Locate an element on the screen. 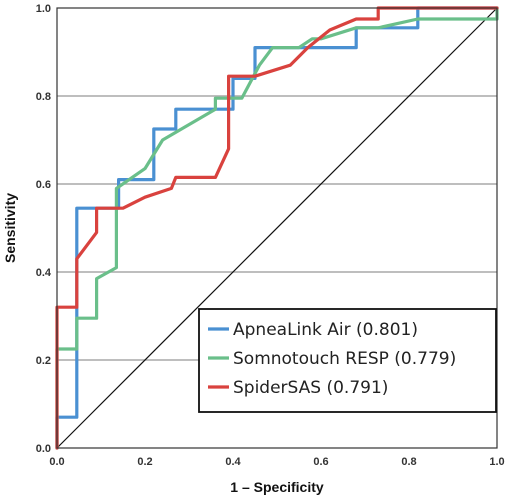 The image size is (510, 503). y-axis-title: Sensitivity is located at coordinates (10, 228).